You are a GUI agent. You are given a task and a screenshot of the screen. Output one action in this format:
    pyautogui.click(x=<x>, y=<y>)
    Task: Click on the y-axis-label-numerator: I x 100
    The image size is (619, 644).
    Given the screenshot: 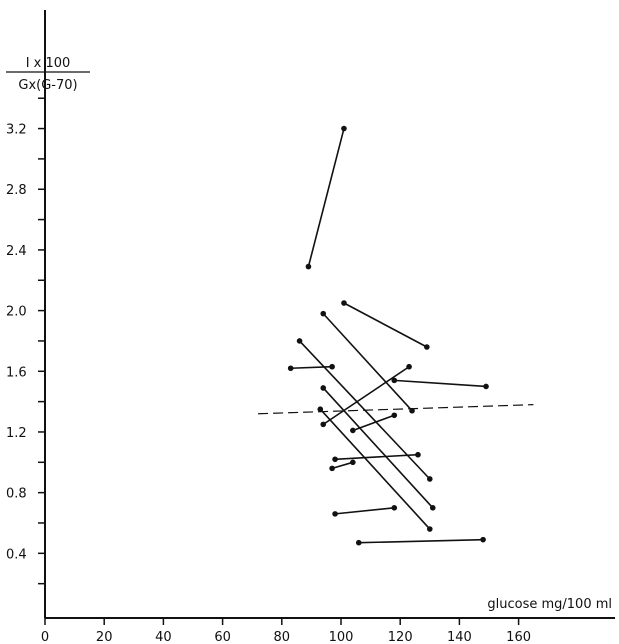 What is the action you would take?
    pyautogui.click(x=48, y=63)
    